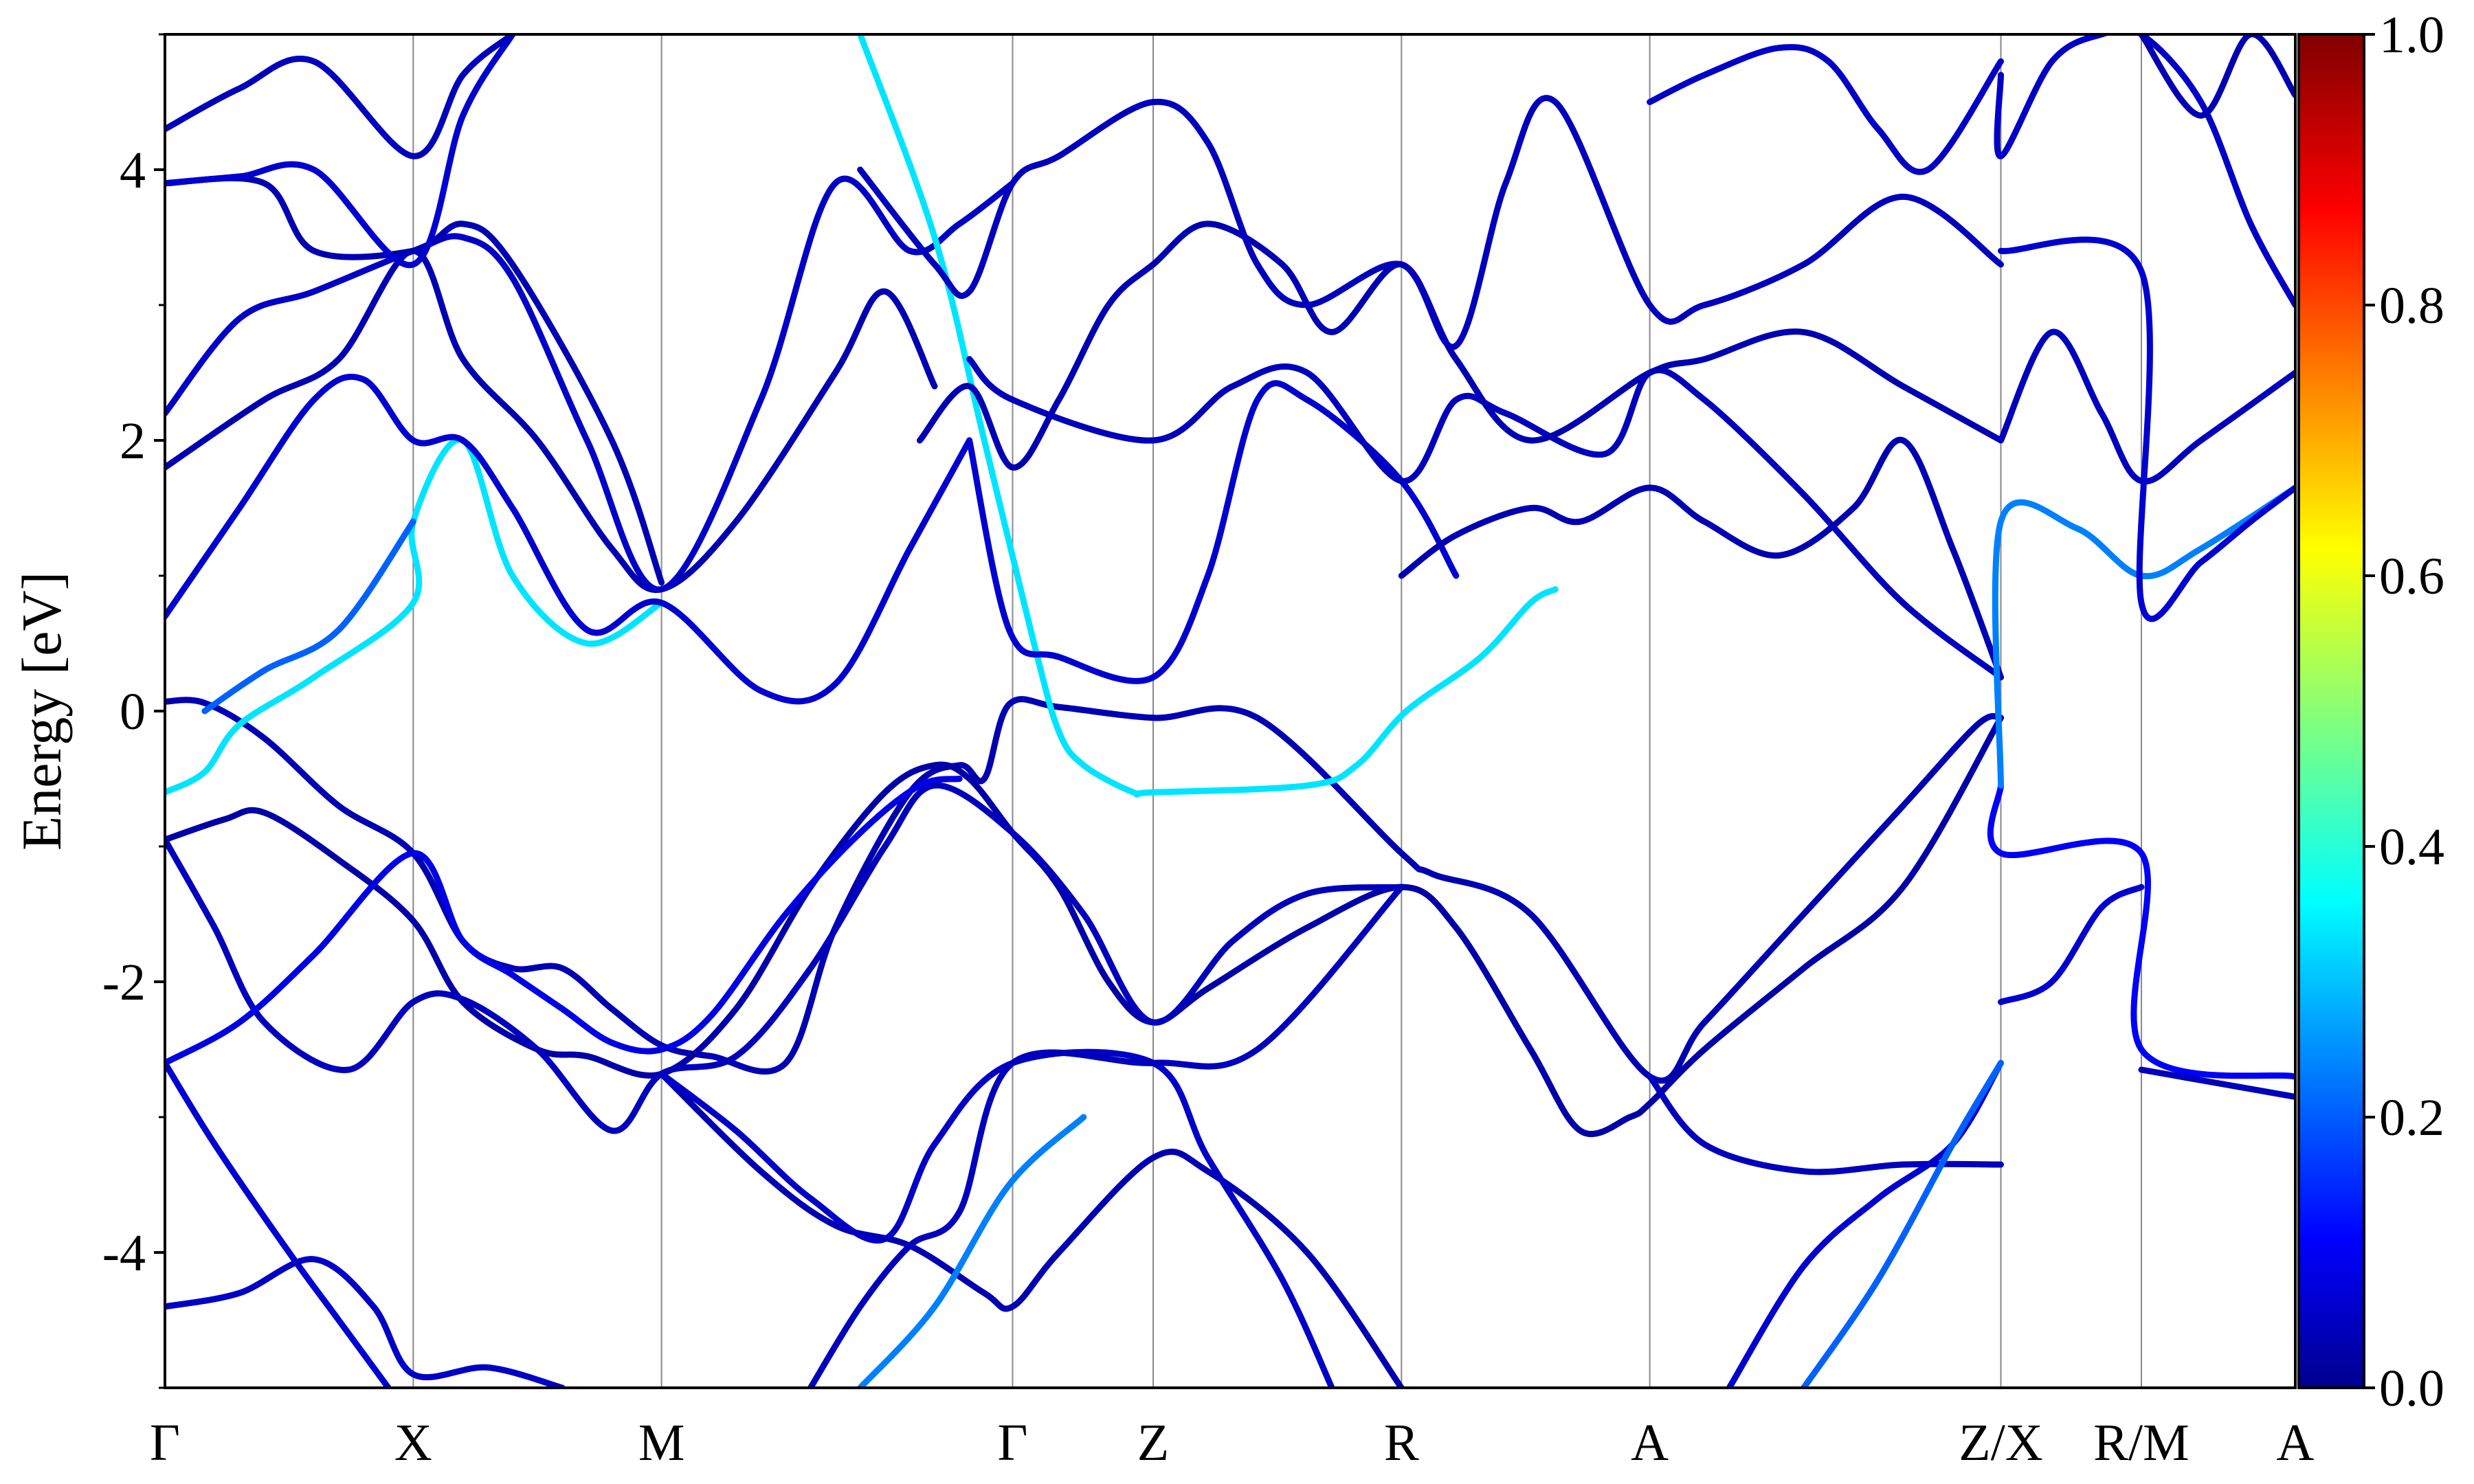 The width and height of the screenshot is (2474, 1484). What do you see at coordinates (124, 1253) in the screenshot?
I see `y-tick-label: -4` at bounding box center [124, 1253].